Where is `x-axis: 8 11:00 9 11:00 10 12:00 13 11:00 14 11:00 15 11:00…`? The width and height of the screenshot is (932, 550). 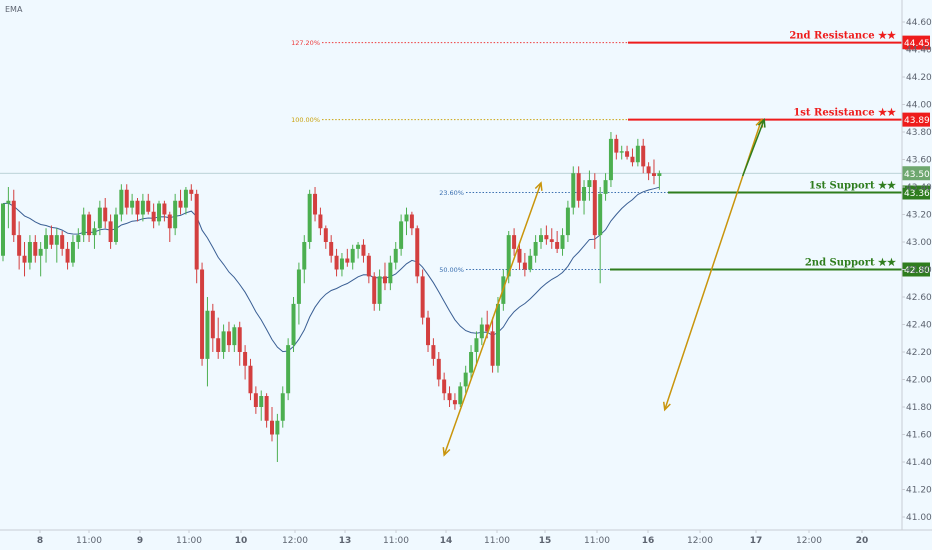 x-axis: 8 11:00 9 11:00 10 12:00 13 11:00 14 11:00 15 11:00… is located at coordinates (466, 537).